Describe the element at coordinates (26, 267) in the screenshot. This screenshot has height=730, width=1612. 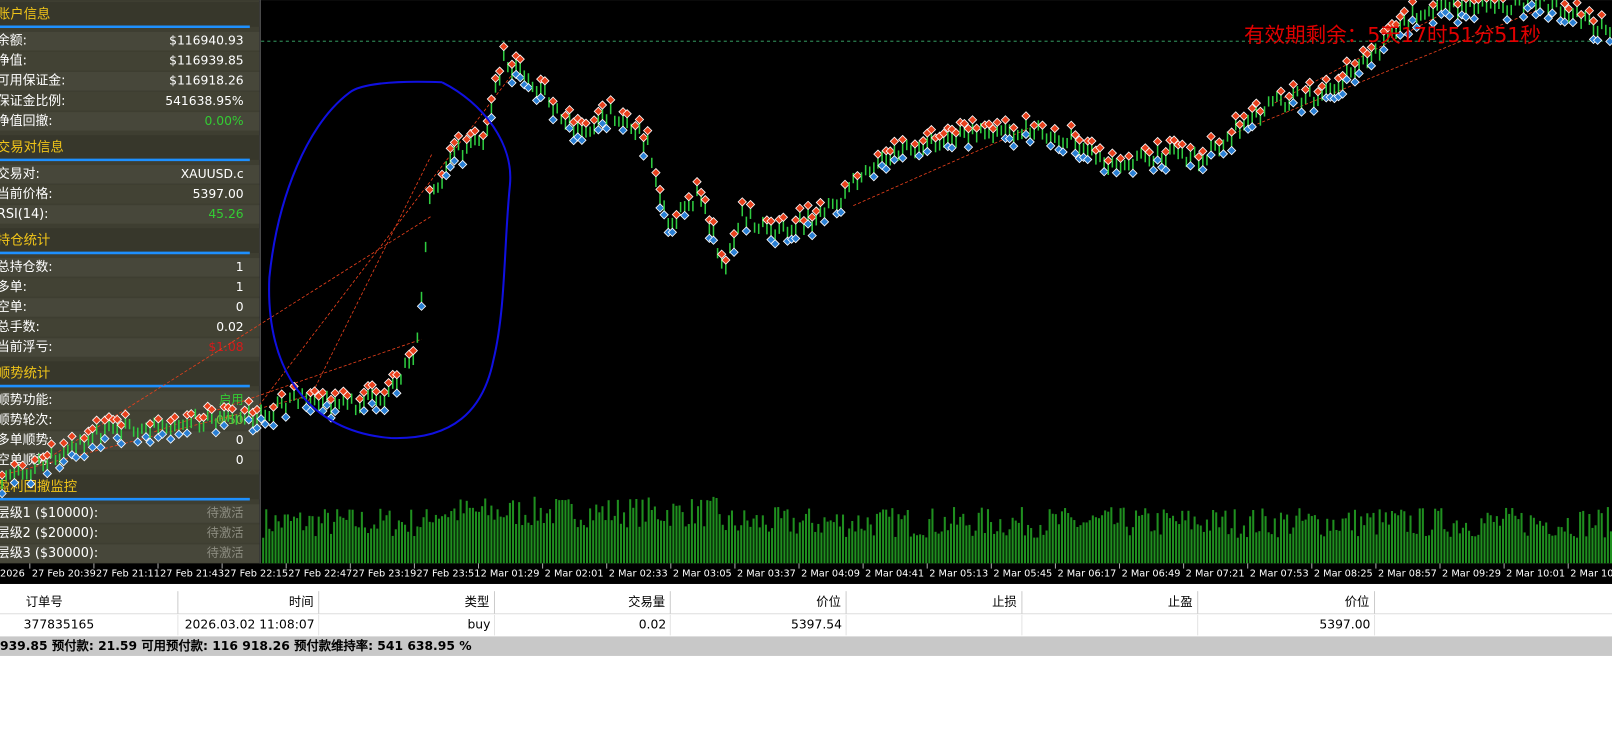
I see `row-label: 总持仓数:` at that location.